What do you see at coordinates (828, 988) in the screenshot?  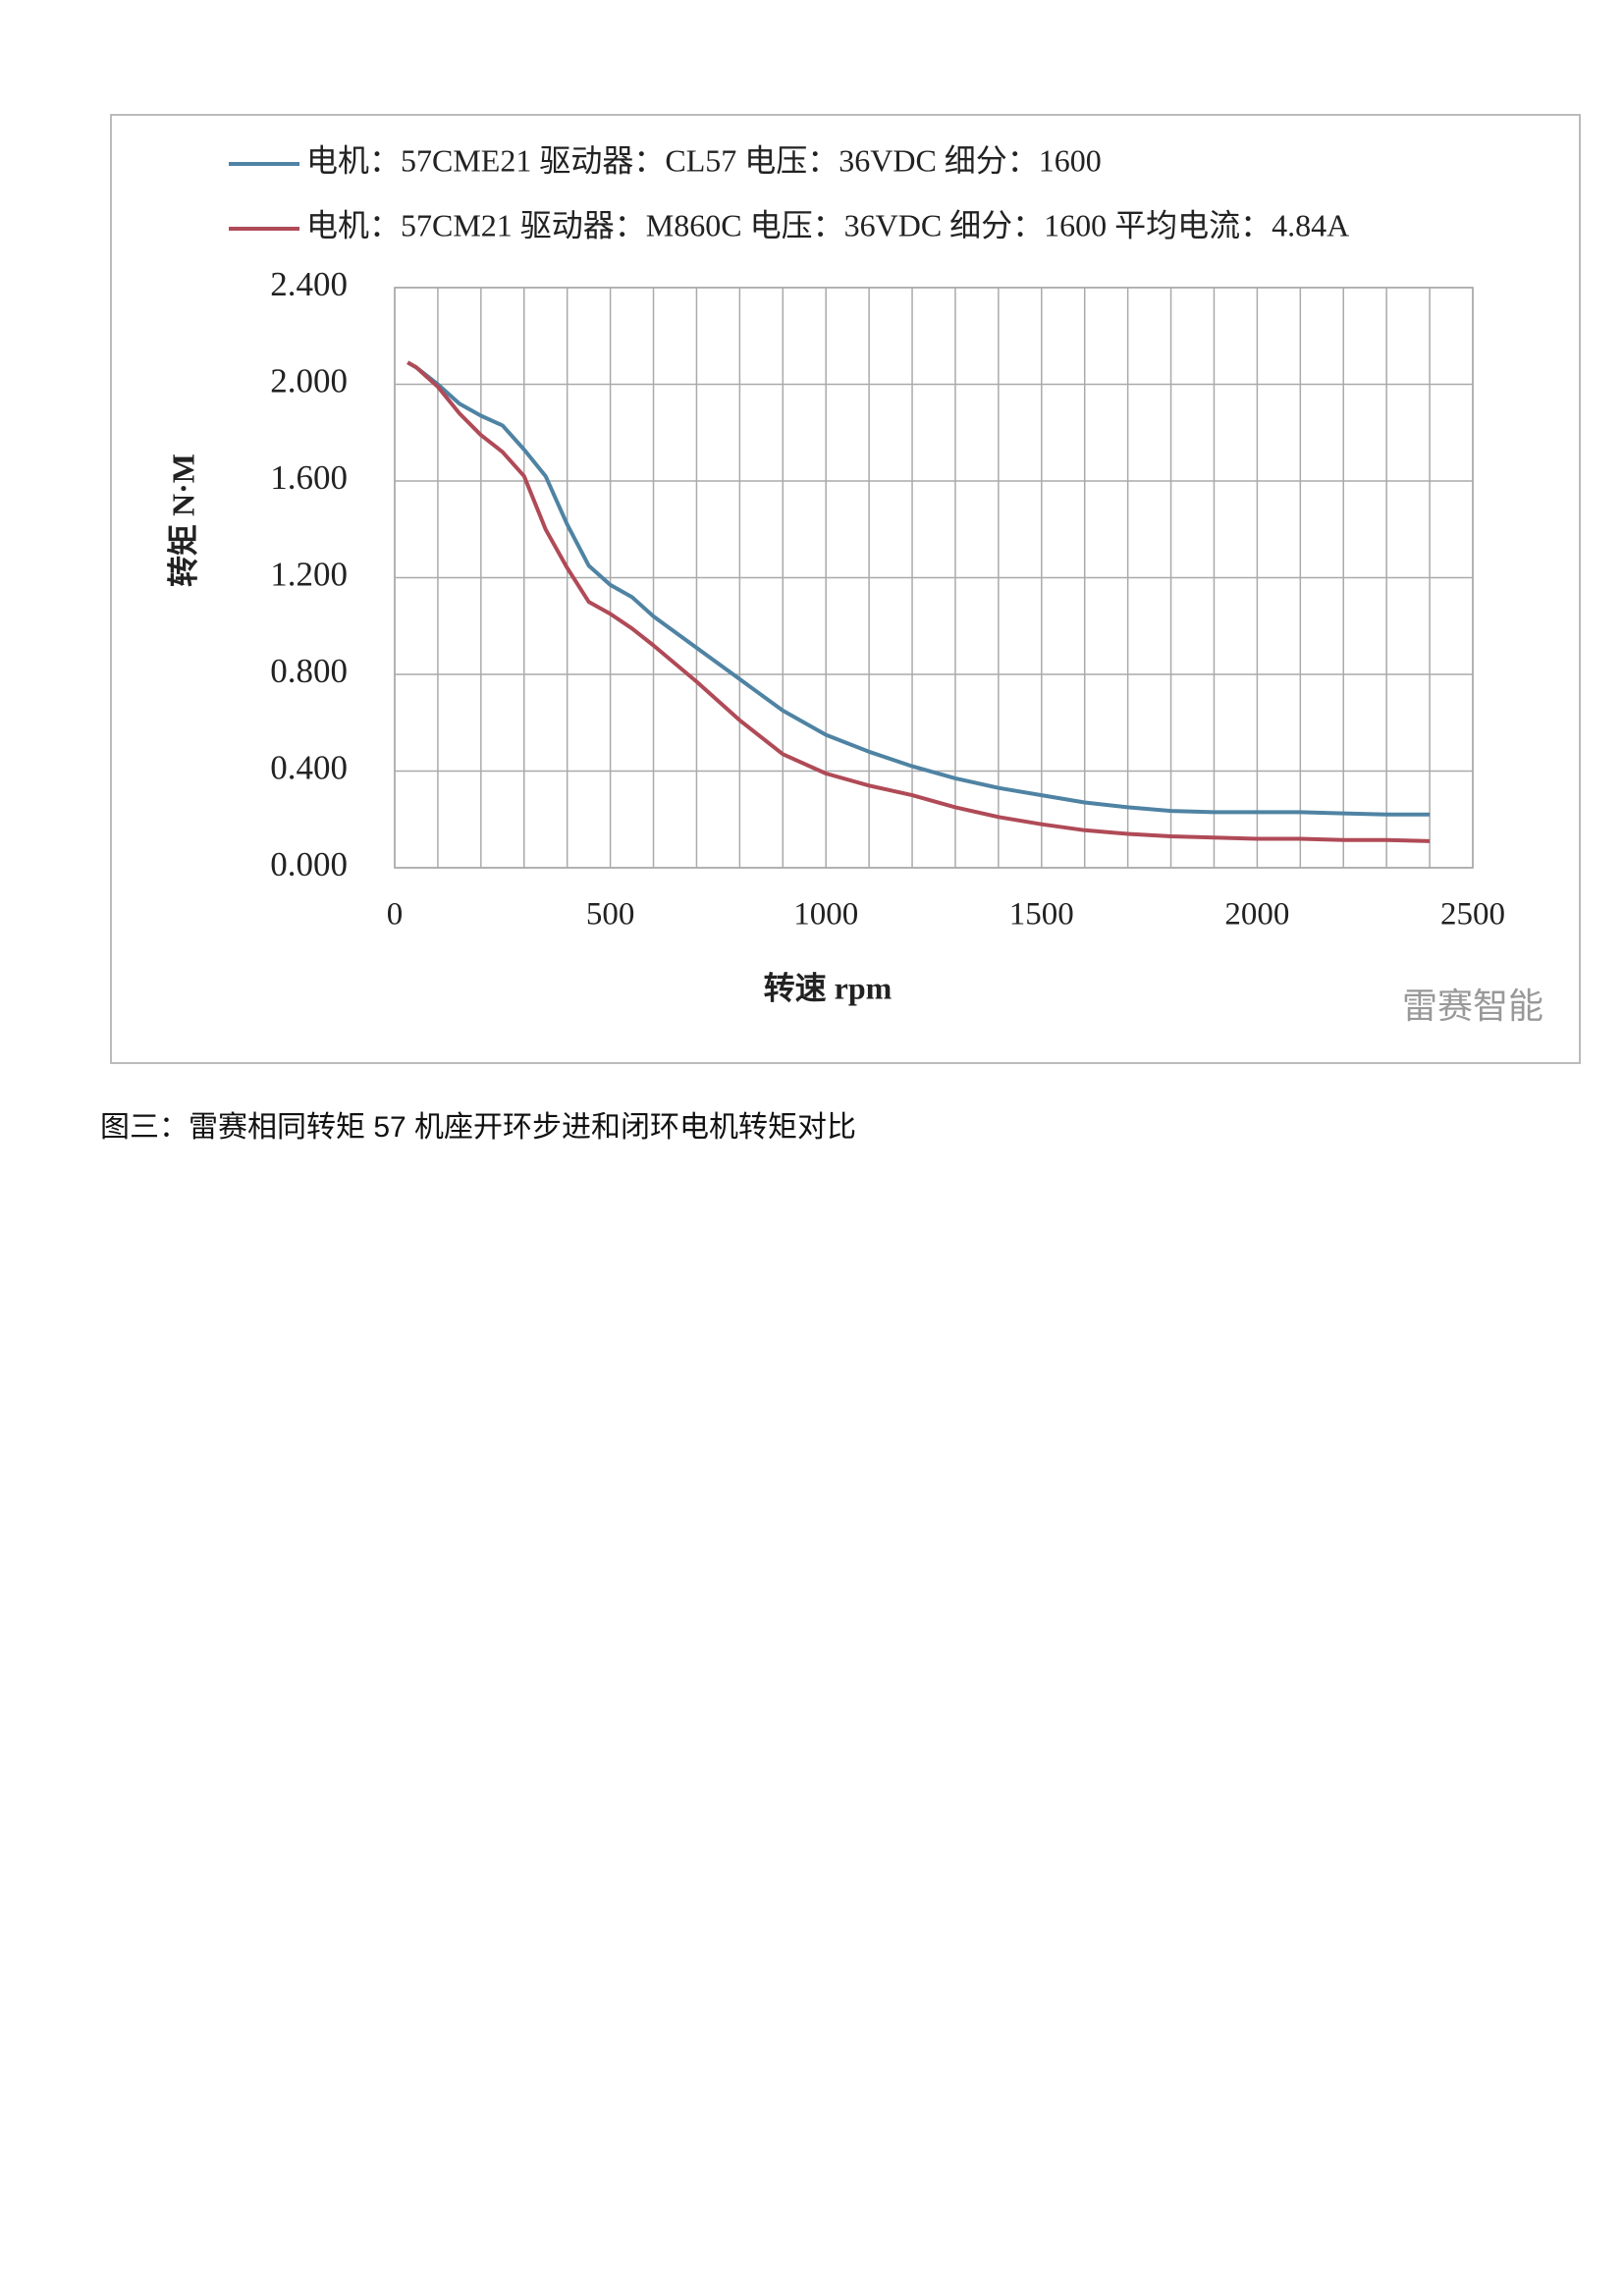 I see `x-axis-label: 转速 rpm` at bounding box center [828, 988].